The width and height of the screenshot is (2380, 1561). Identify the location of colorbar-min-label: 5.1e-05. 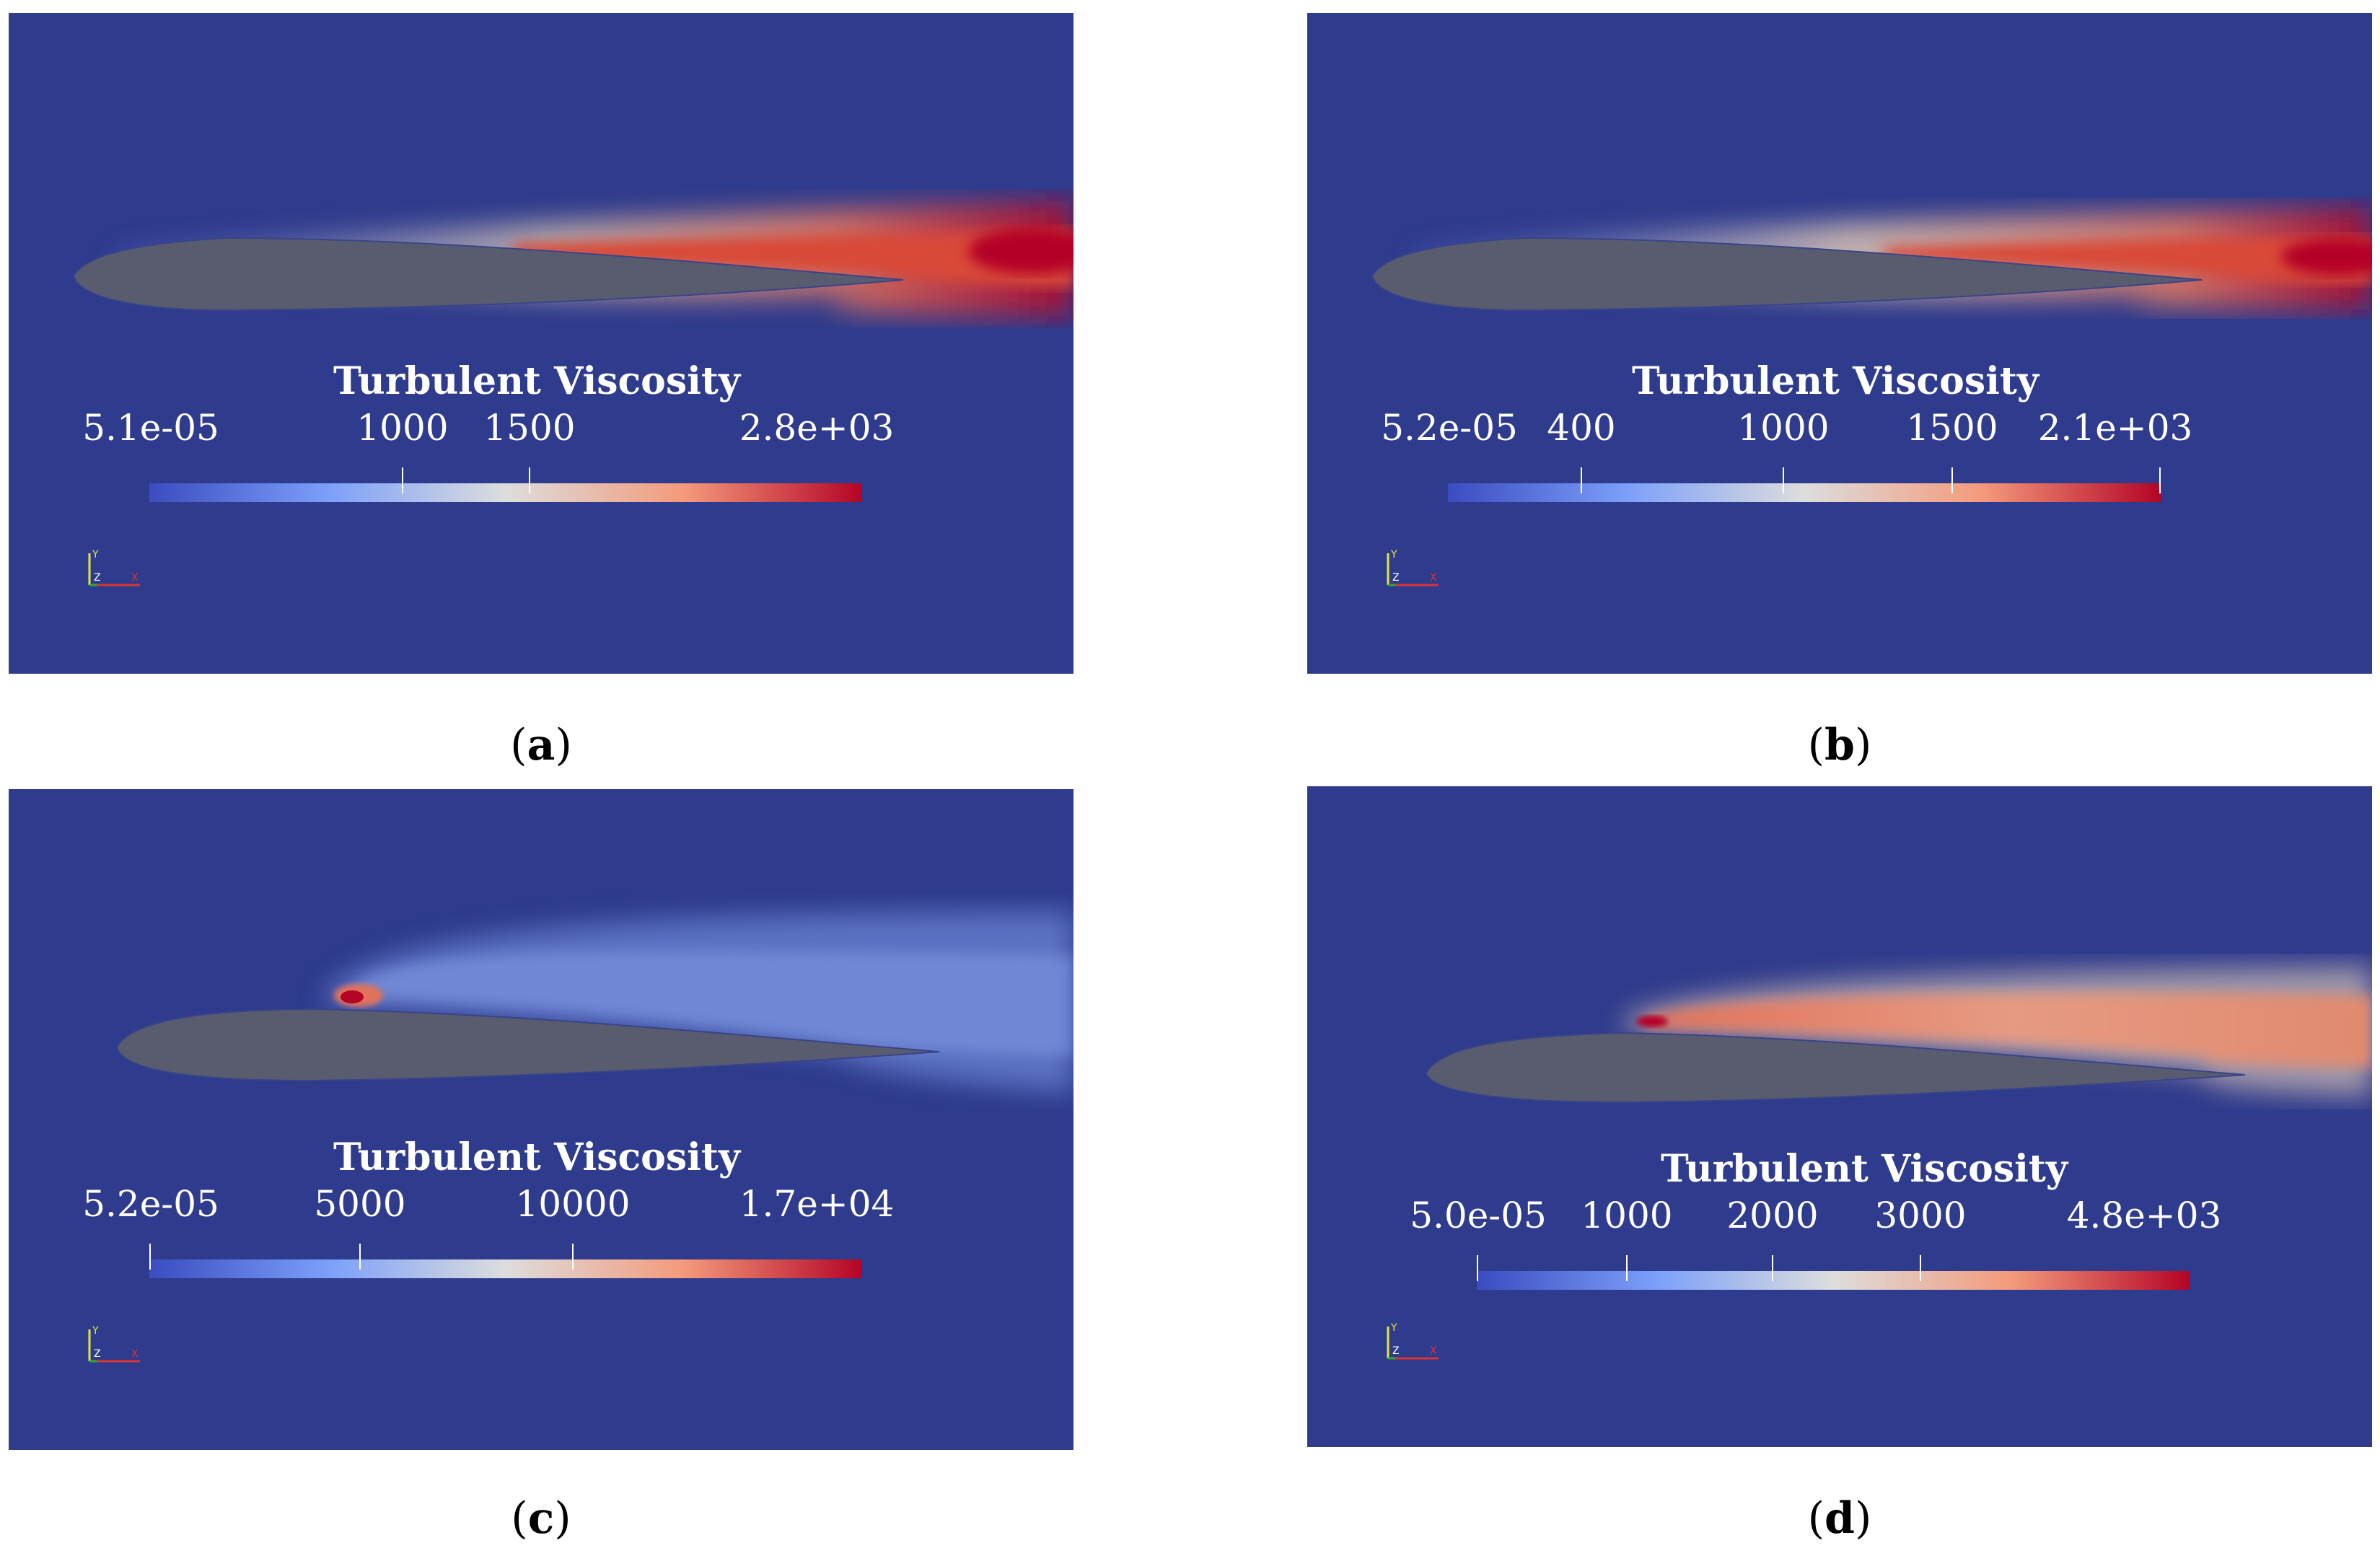
(150, 428).